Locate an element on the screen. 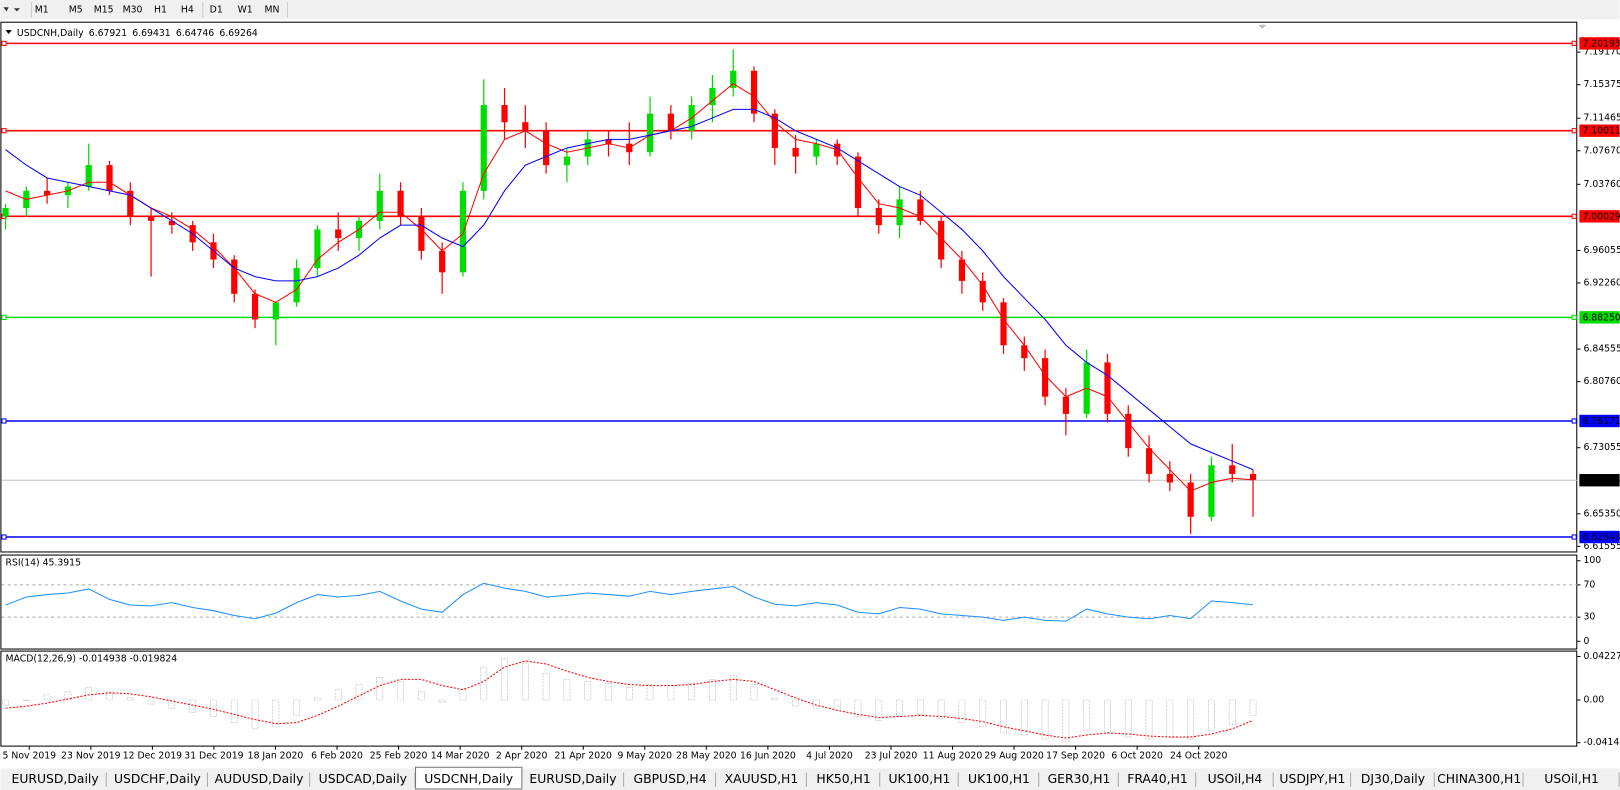 This screenshot has height=790, width=1620. open-value: 6.67921 is located at coordinates (108, 33).